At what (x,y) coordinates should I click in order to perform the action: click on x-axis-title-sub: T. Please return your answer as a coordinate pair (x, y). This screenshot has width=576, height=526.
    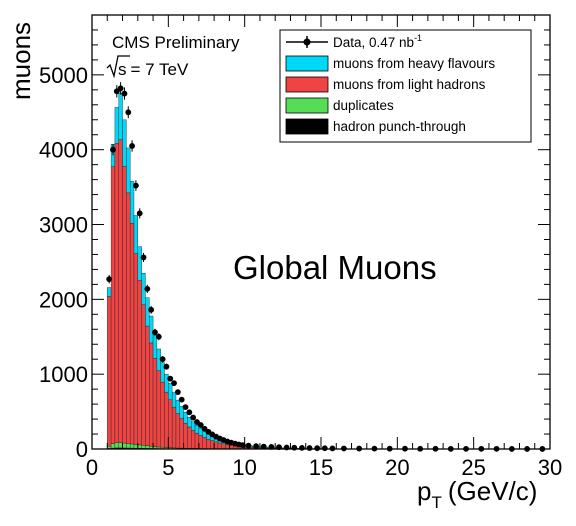
    Looking at the image, I should click on (436, 502).